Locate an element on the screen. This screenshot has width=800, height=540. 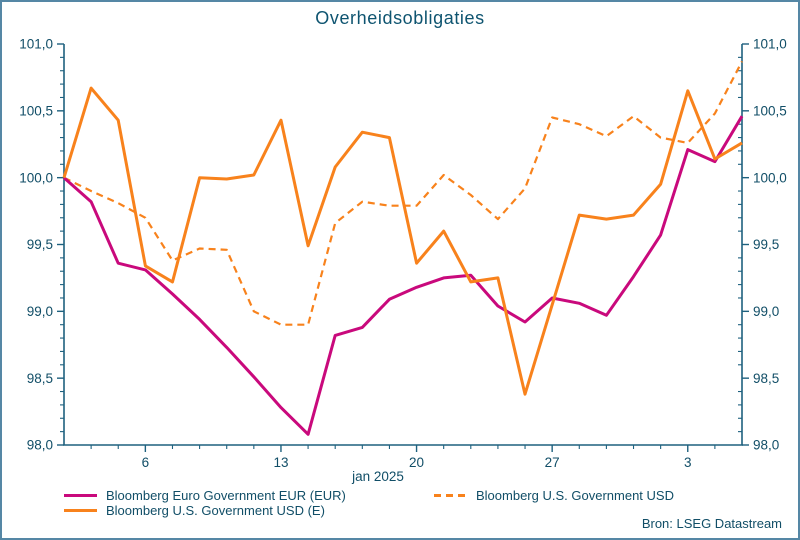
legend-label: Bloomberg U.S. Government USD is located at coordinates (575, 495).